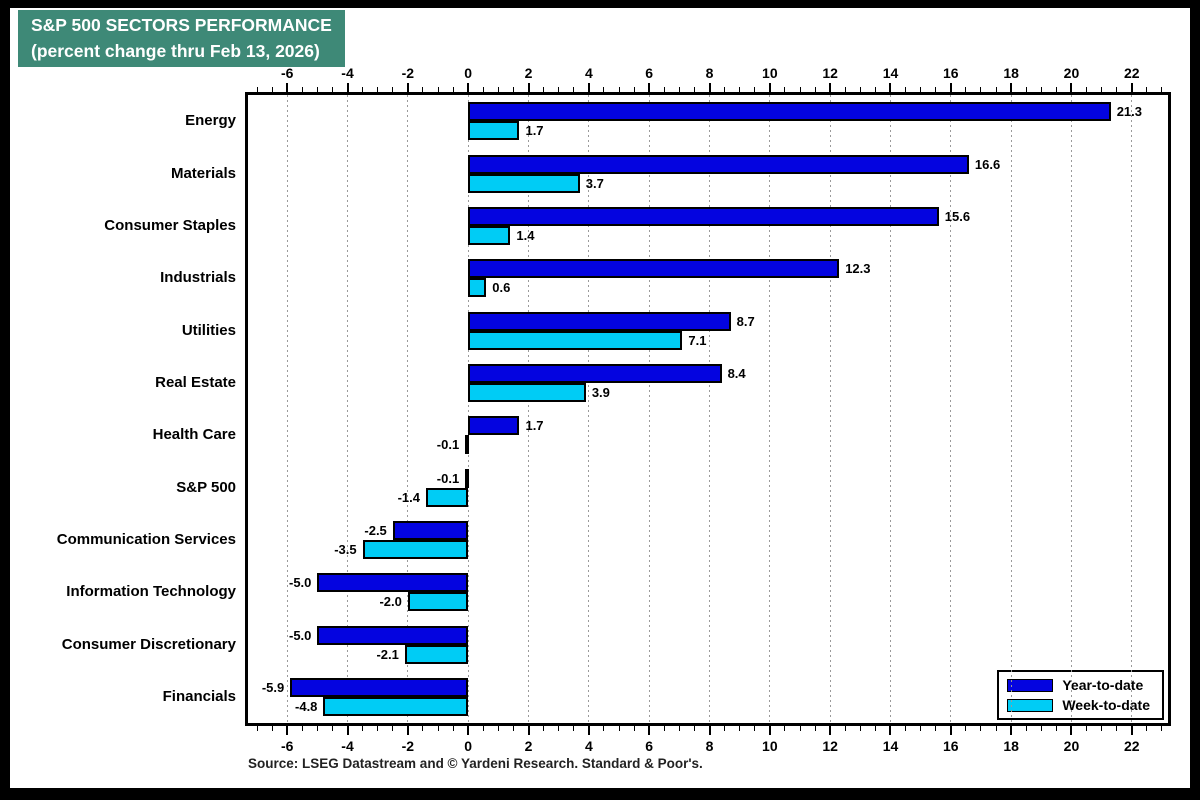  What do you see at coordinates (1030, 685) in the screenshot?
I see `legend-swatch-ytd` at bounding box center [1030, 685].